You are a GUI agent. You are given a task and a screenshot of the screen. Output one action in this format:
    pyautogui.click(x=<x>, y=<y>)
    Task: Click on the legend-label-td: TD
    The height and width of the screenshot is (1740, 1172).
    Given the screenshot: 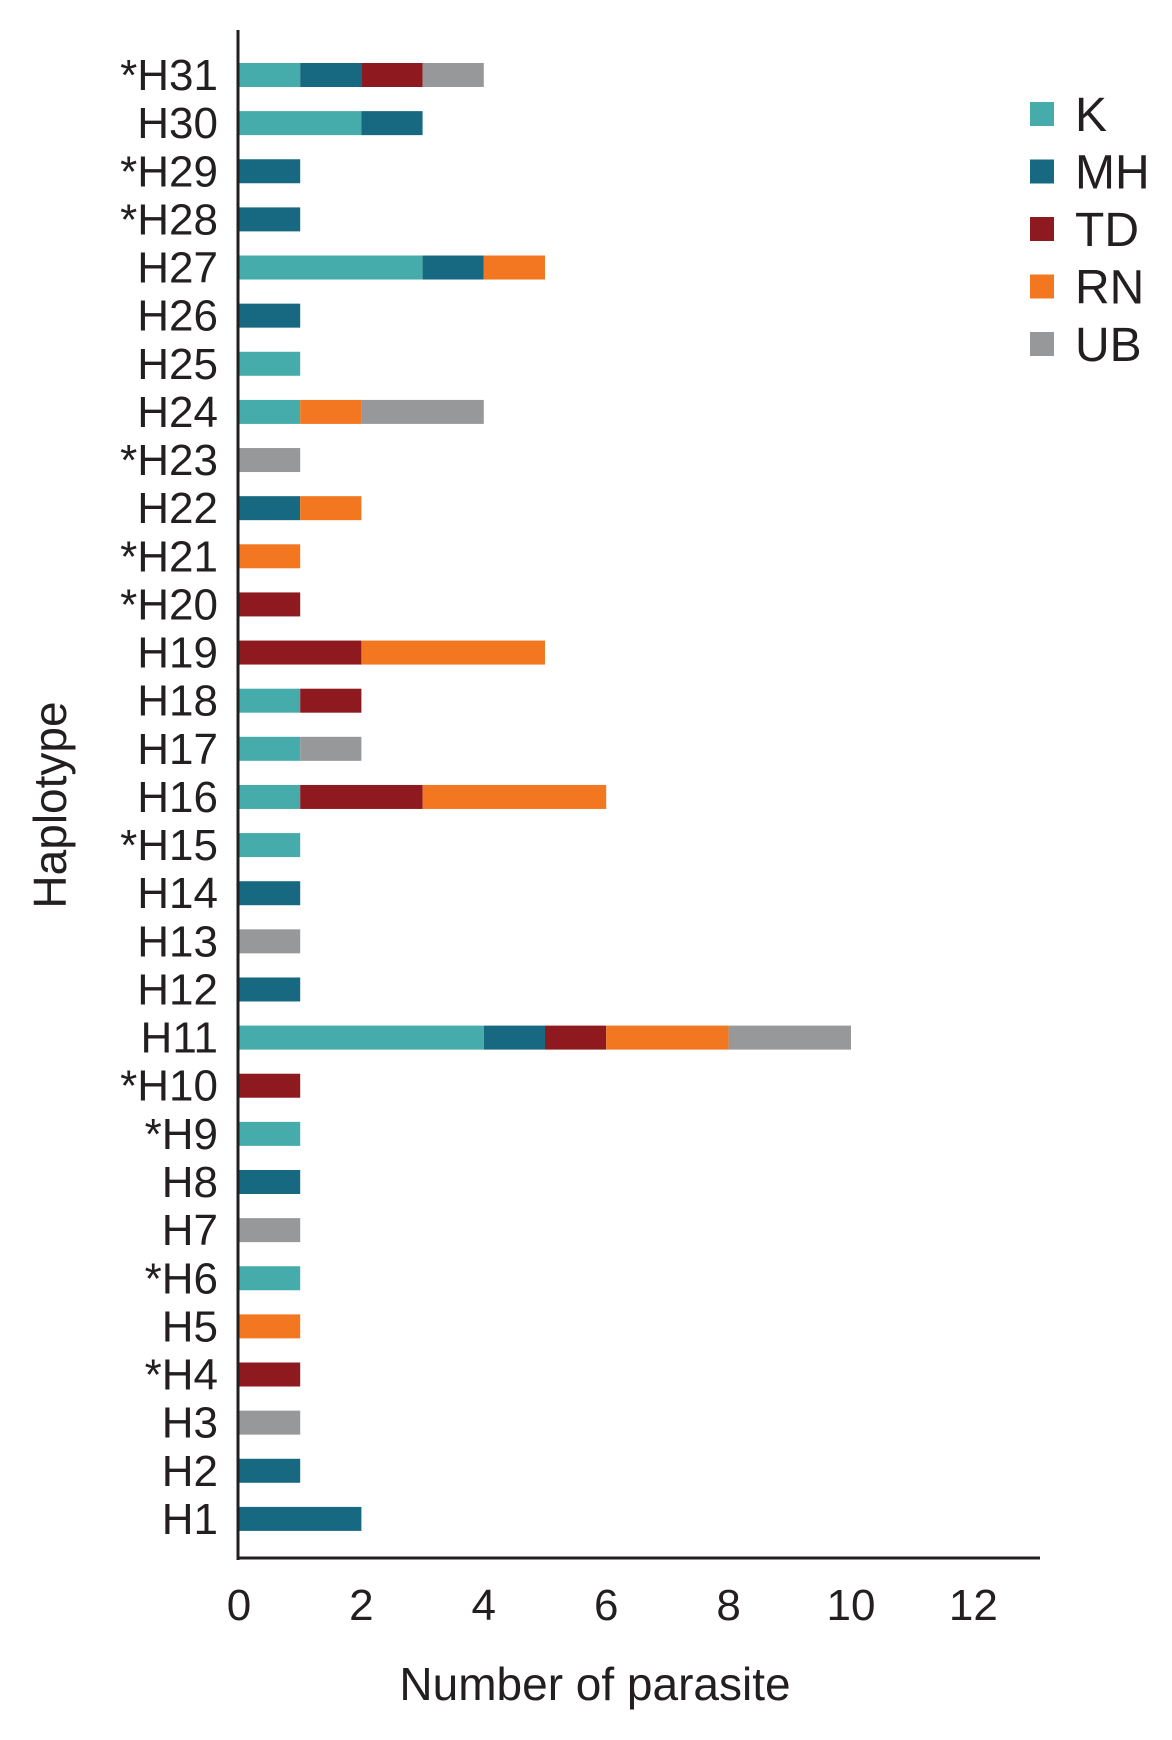 What is the action you would take?
    pyautogui.click(x=1107, y=230)
    